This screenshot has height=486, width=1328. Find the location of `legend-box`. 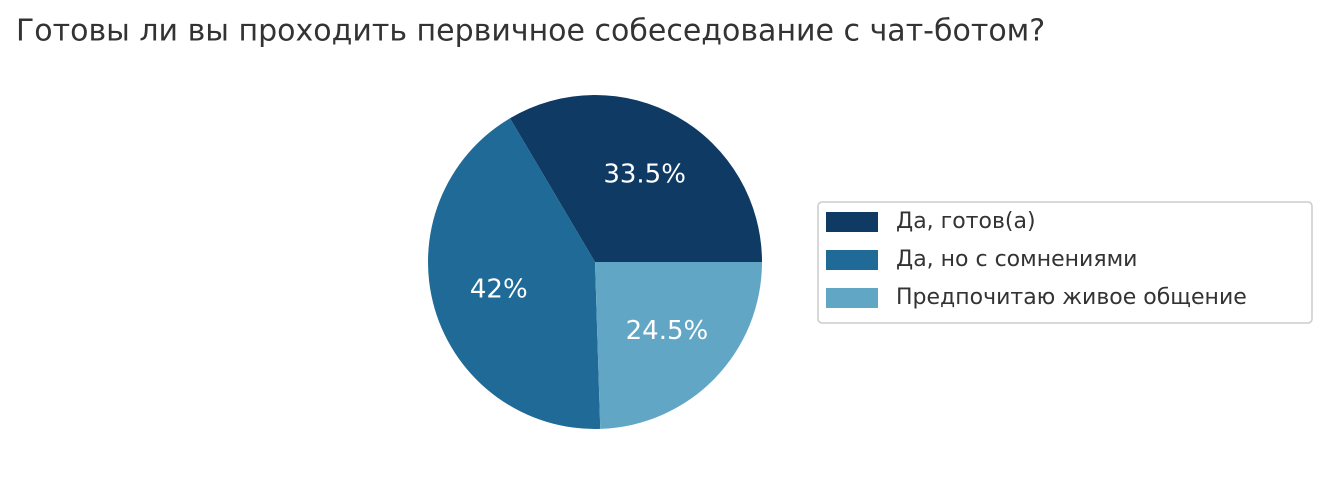

legend-box is located at coordinates (1065, 262).